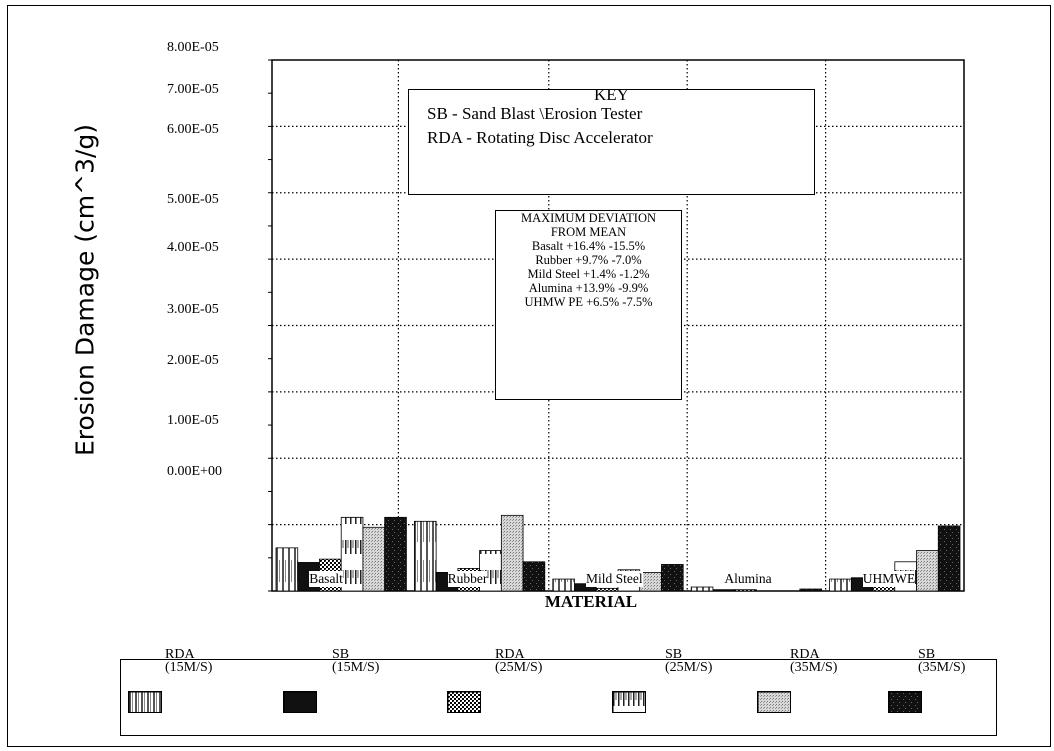 This screenshot has height=751, width=1054. What do you see at coordinates (614, 579) in the screenshot?
I see `category-label: Mild Steel` at bounding box center [614, 579].